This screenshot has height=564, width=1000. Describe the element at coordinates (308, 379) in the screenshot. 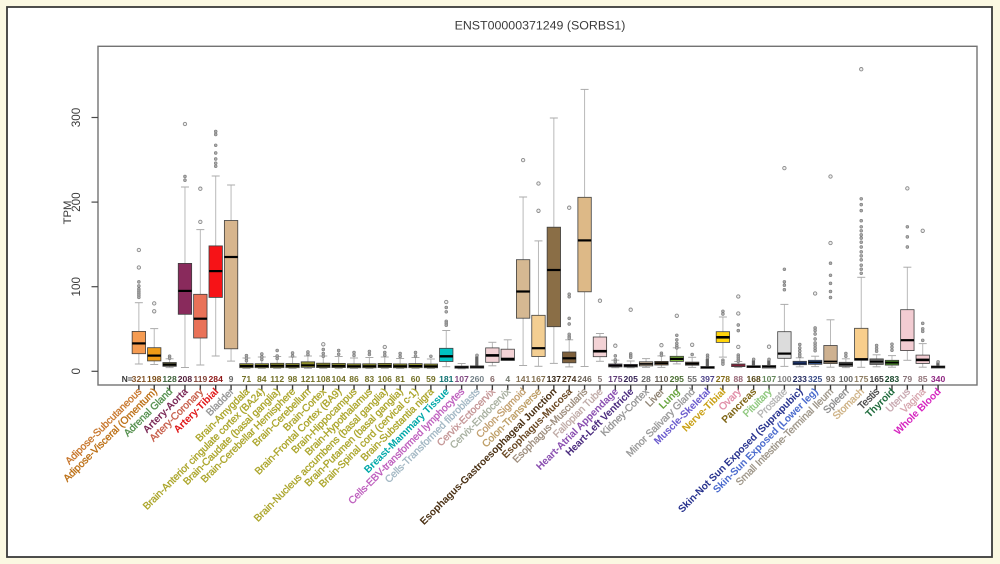

I see `svg-text: 121` at that location.